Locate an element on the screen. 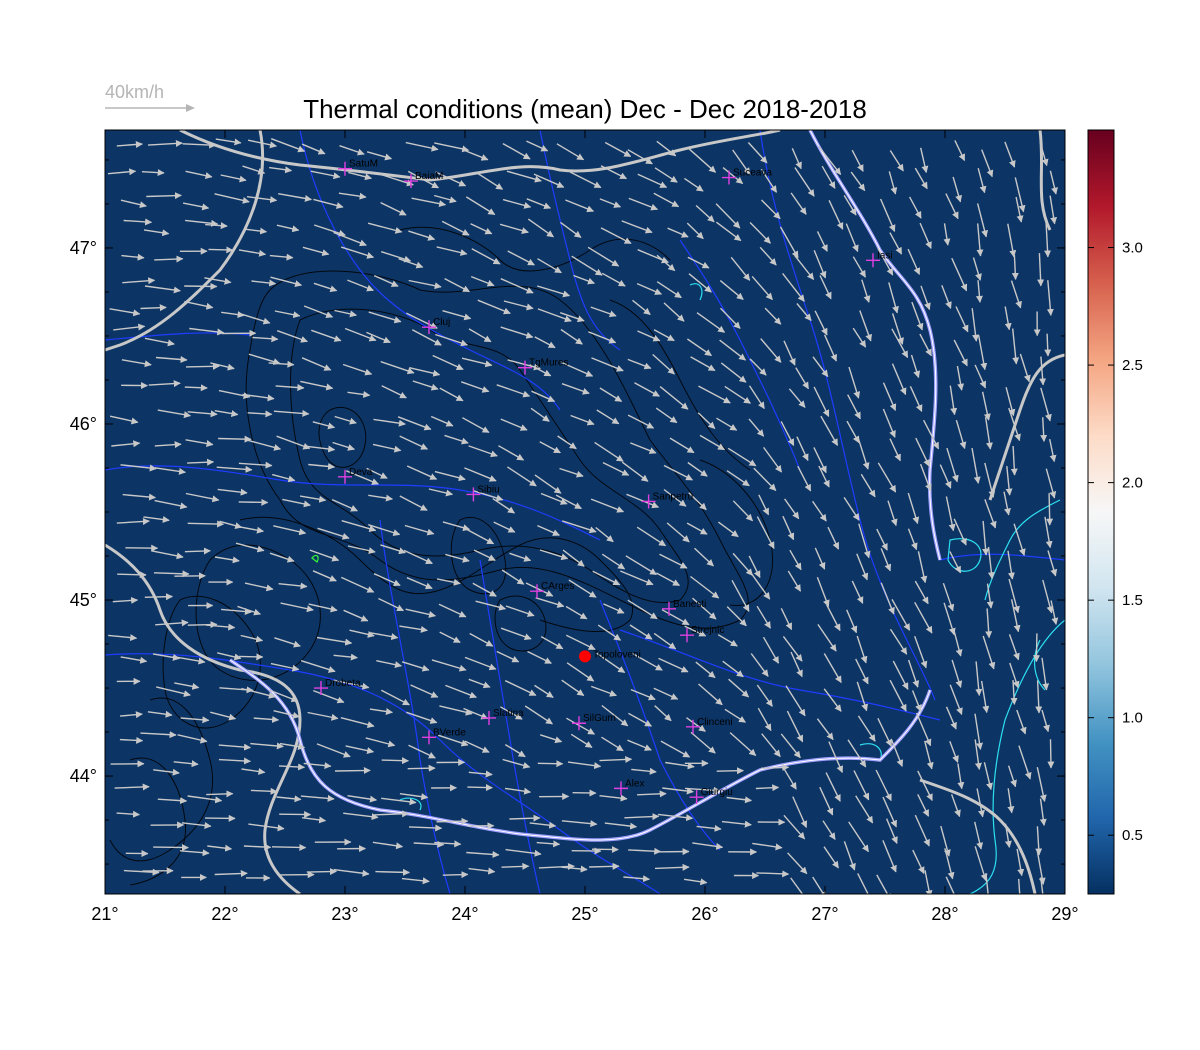 This screenshot has height=1050, width=1200. city-deva: Deva is located at coordinates (355, 475).